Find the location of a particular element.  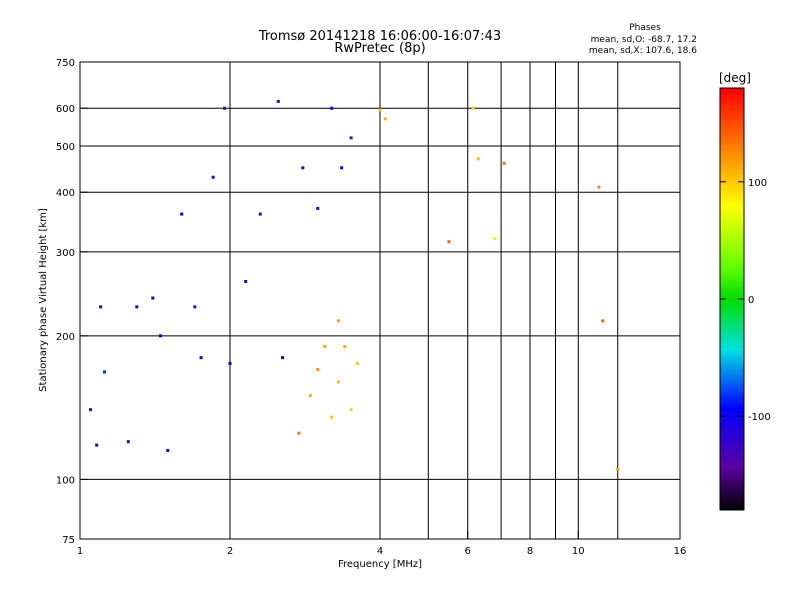

x-axis-label: Frequency [MHz] is located at coordinates (380, 564).